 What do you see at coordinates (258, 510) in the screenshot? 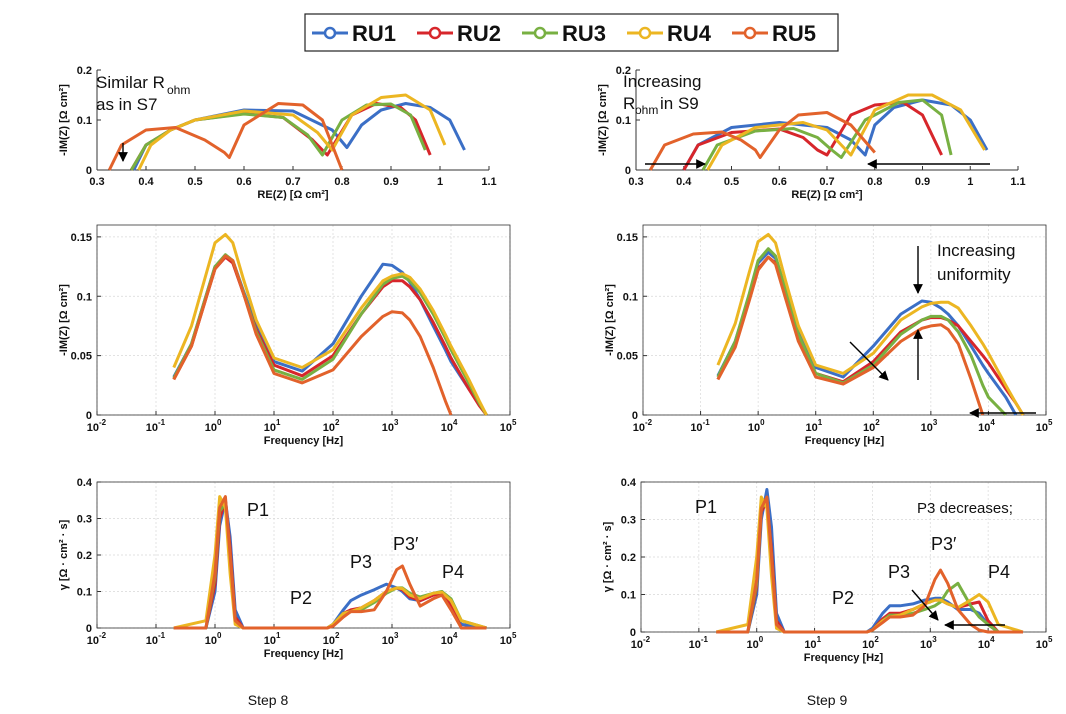
I see `annotation: P1` at bounding box center [258, 510].